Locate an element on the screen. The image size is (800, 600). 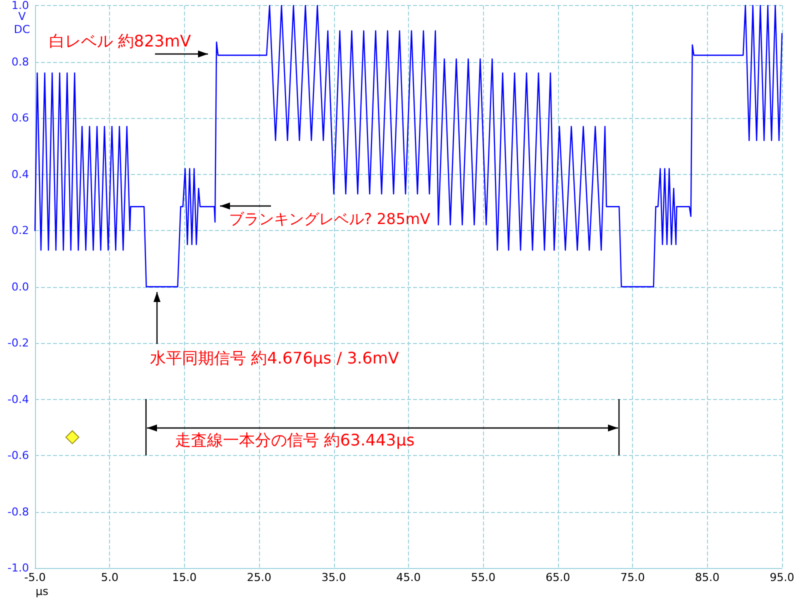
x-axis-title: μs is located at coordinates (42, 591).